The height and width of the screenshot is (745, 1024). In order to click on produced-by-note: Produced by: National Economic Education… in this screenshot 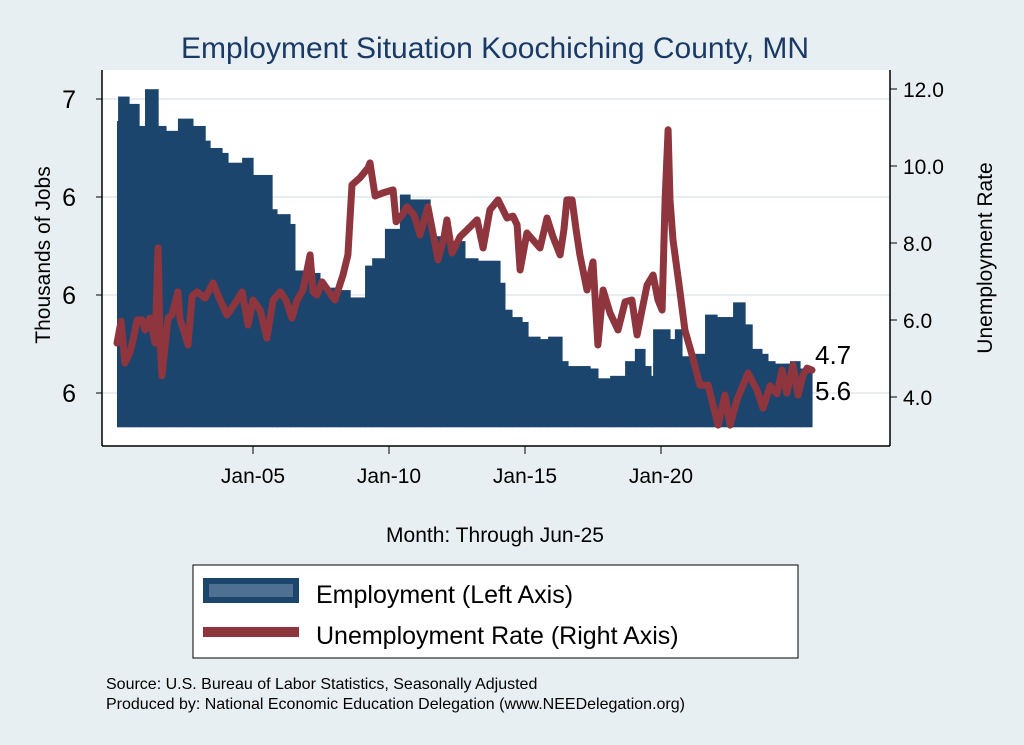, I will do `click(395, 704)`.